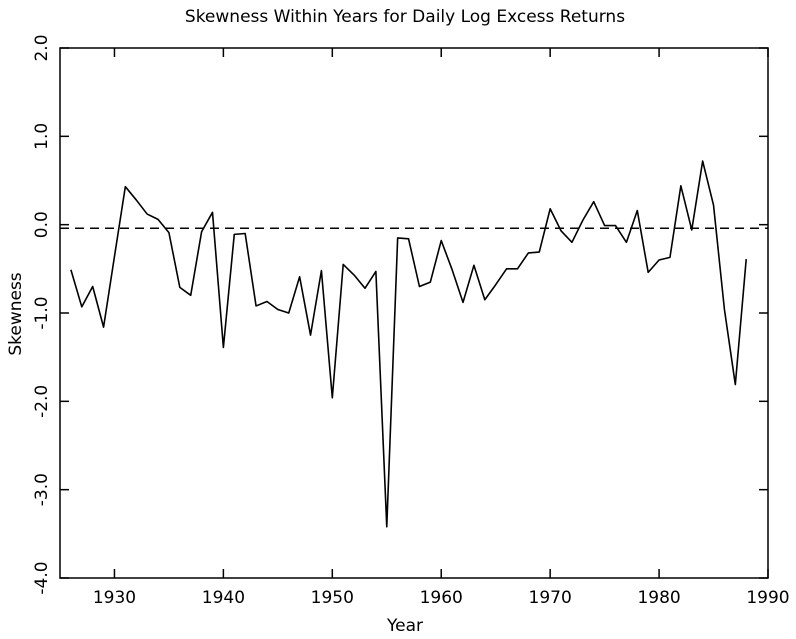  Describe the element at coordinates (42, 47) in the screenshot. I see `y-tick-label: 2.0` at that location.